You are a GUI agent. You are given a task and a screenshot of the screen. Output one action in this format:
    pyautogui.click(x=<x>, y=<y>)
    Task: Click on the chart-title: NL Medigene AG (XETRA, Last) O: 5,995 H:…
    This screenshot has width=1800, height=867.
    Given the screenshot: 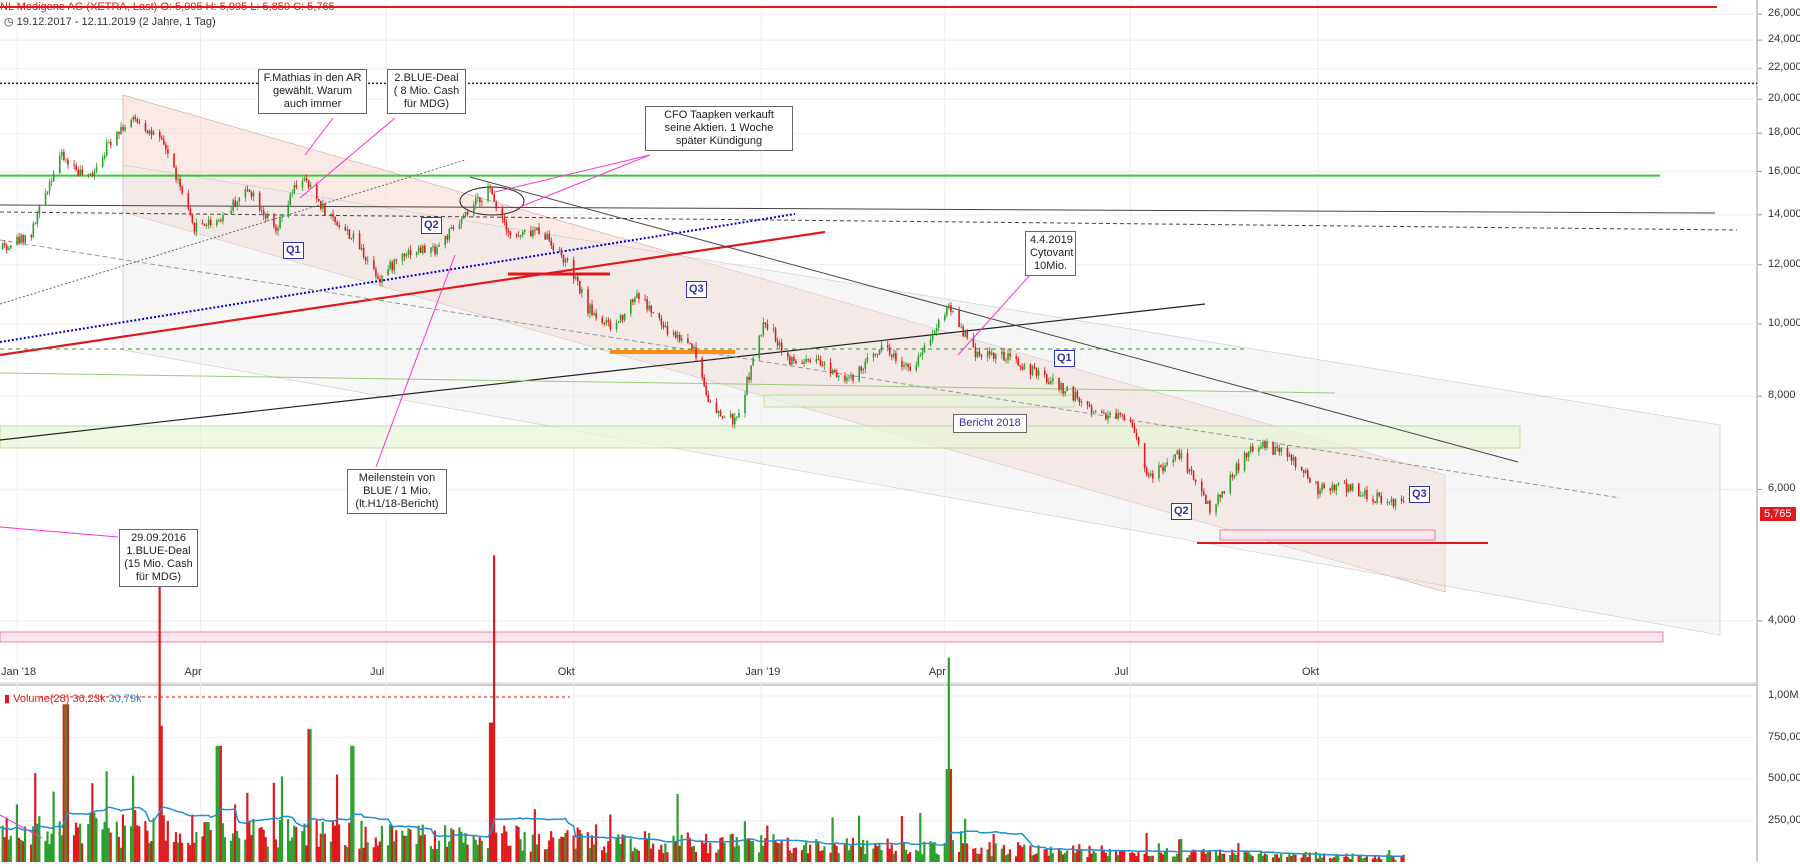 What is the action you would take?
    pyautogui.click(x=167, y=7)
    